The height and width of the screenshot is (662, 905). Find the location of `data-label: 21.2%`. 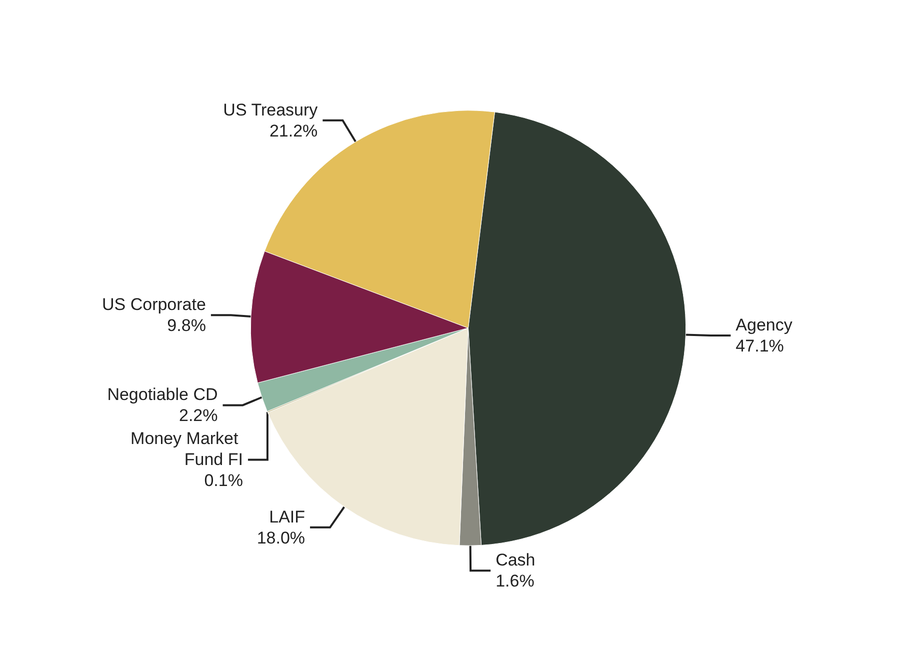

data-label: 21.2% is located at coordinates (293, 130).